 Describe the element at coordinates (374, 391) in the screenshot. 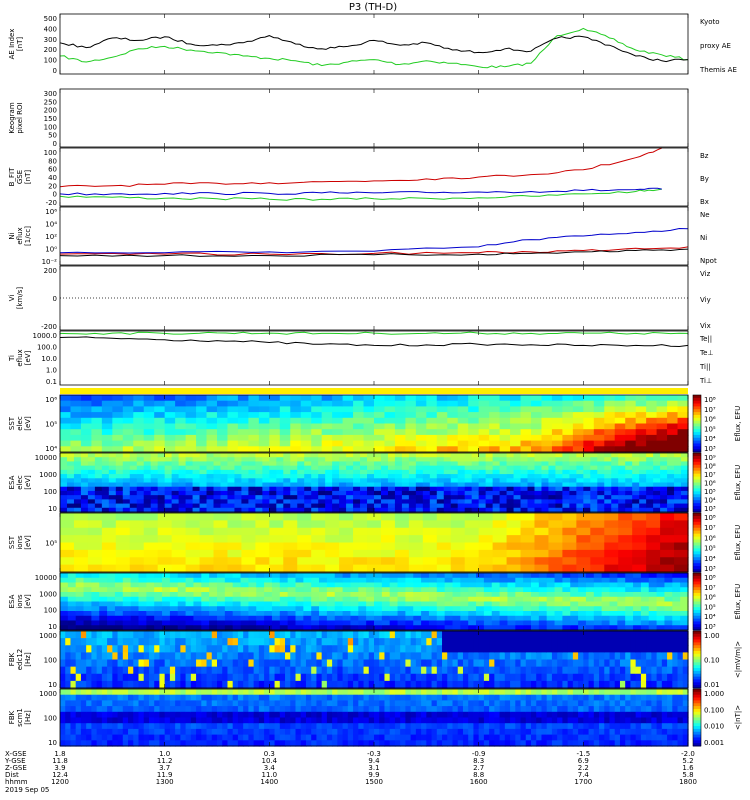

I see `sst-elec-top-band` at that location.